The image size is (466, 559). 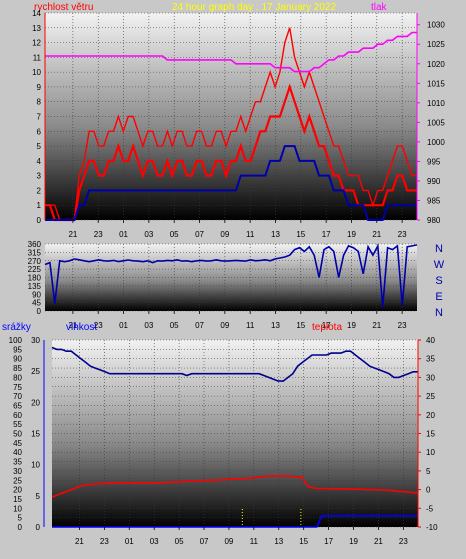 What do you see at coordinates (17, 377) in the screenshot?
I see `rain-tick-label: 80` at bounding box center [17, 377].